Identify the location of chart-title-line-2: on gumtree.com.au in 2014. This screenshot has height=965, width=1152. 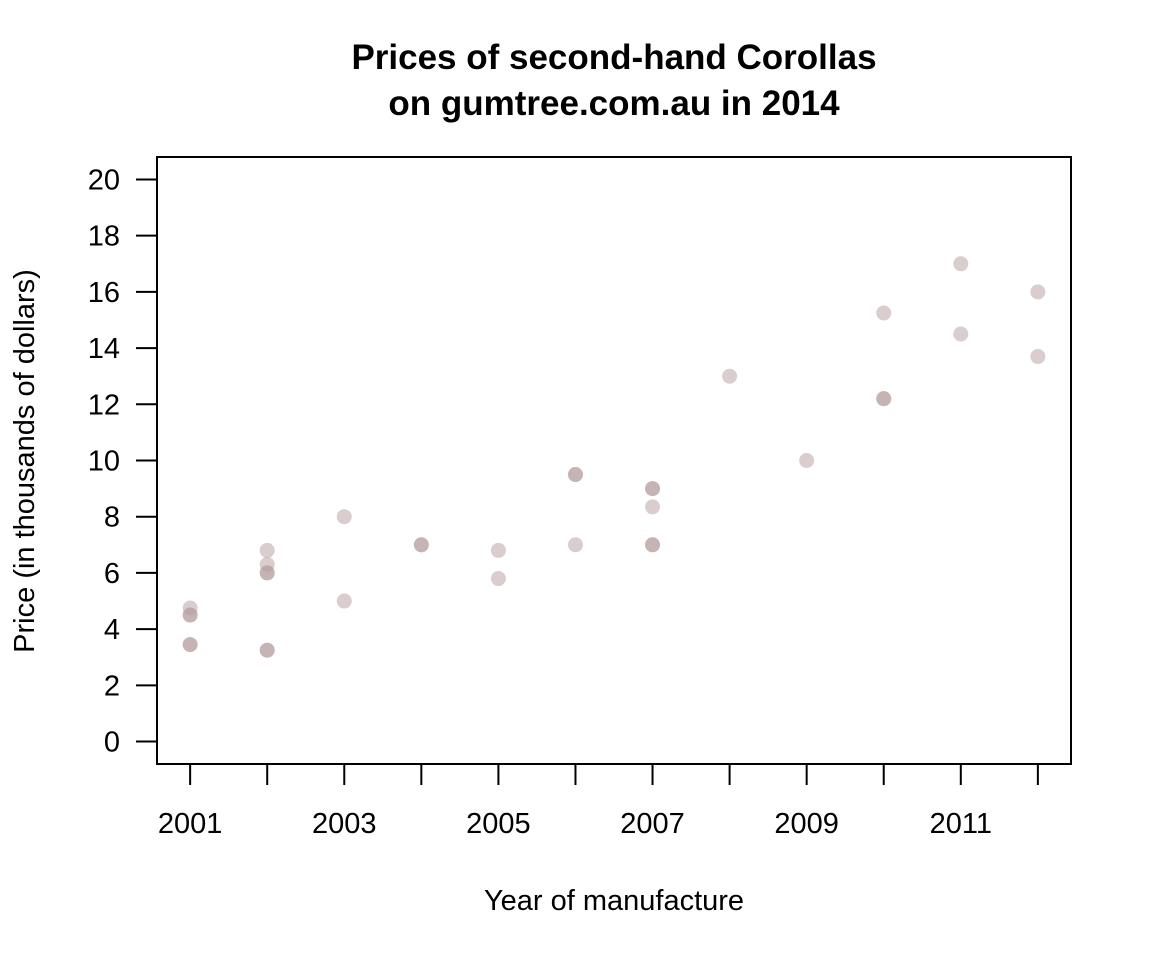
(614, 103).